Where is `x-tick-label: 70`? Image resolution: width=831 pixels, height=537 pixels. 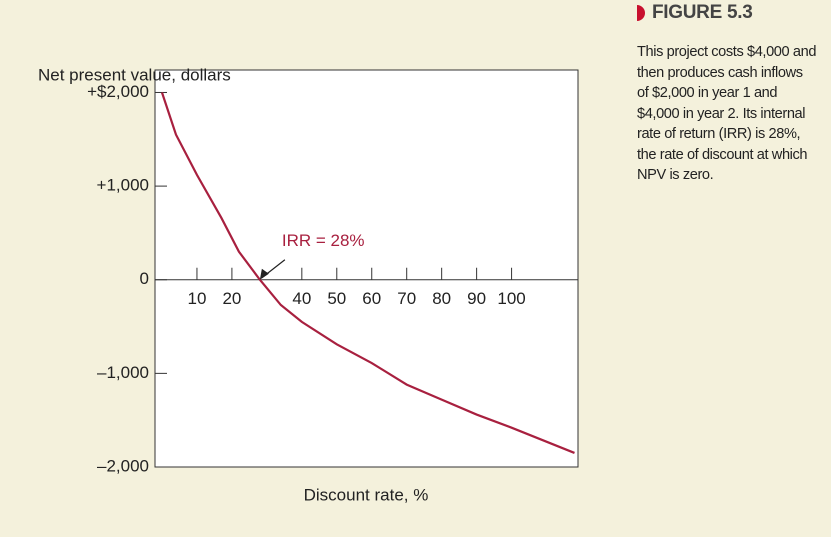
x-tick-label: 70 is located at coordinates (406, 298).